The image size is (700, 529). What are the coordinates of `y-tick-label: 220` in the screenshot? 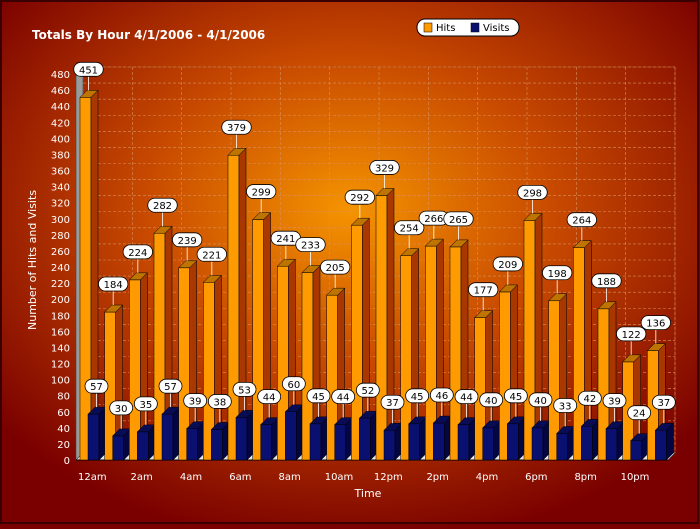 It's located at (60, 284).